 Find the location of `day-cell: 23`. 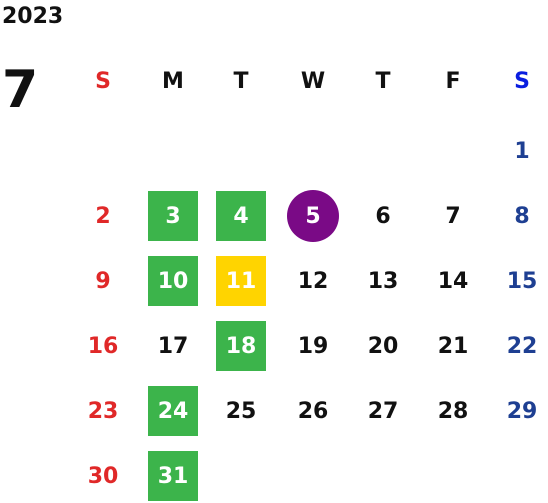

day-cell: 23 is located at coordinates (103, 411).